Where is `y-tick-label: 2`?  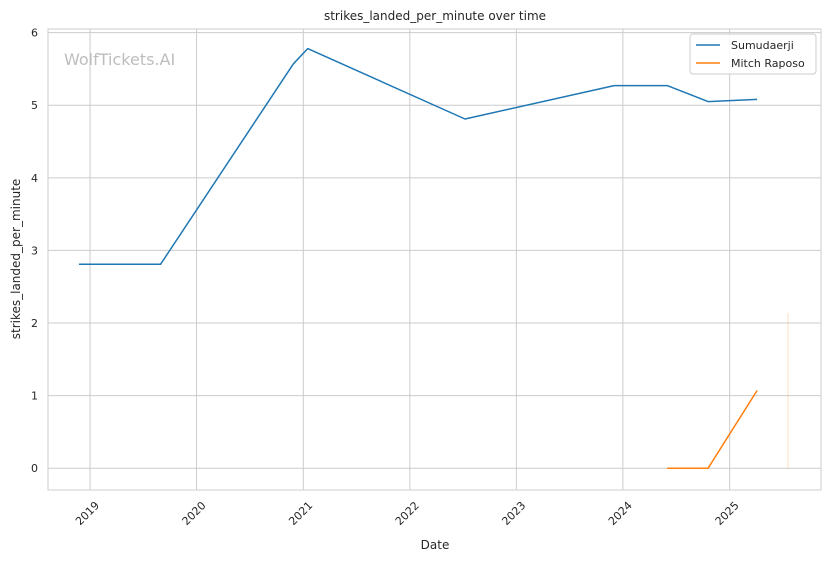 y-tick-label: 2 is located at coordinates (34, 323).